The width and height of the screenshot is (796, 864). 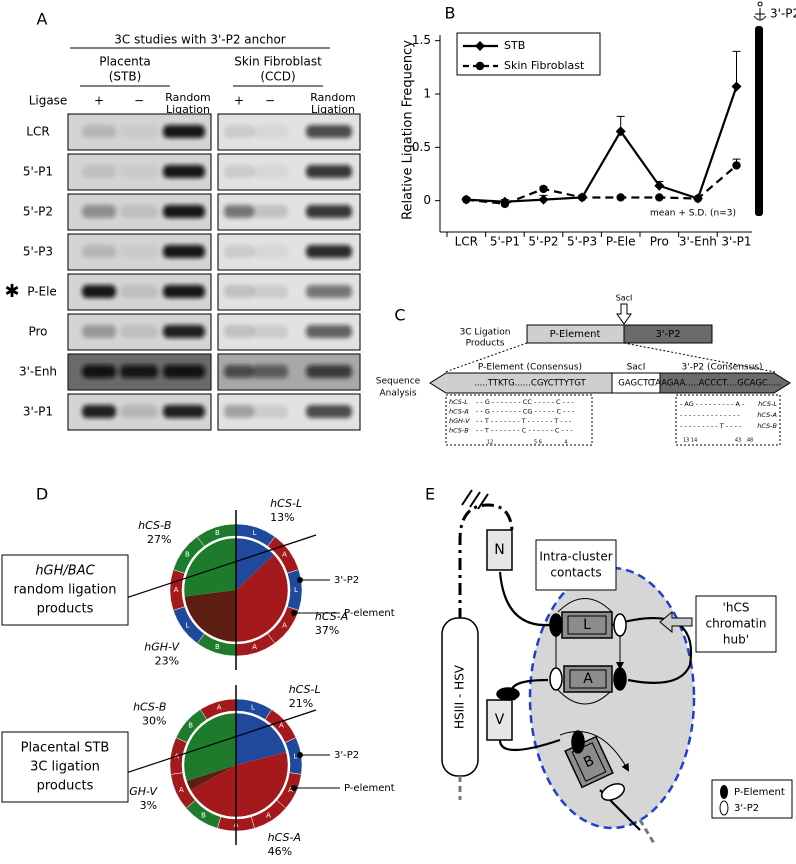 I want to click on anchor-icon, so click(x=760, y=11).